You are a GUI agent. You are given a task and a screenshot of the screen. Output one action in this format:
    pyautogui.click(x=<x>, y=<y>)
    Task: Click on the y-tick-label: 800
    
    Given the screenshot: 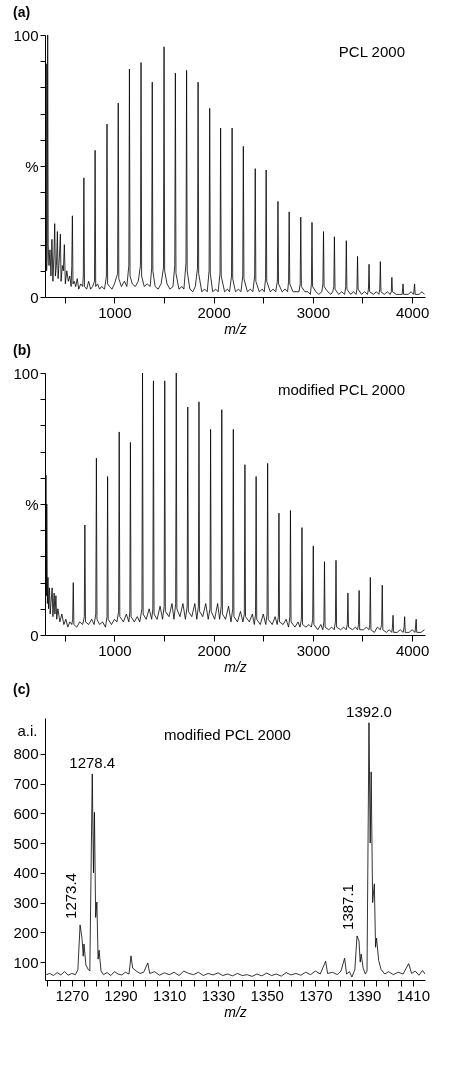 What is the action you would take?
    pyautogui.click(x=26, y=754)
    